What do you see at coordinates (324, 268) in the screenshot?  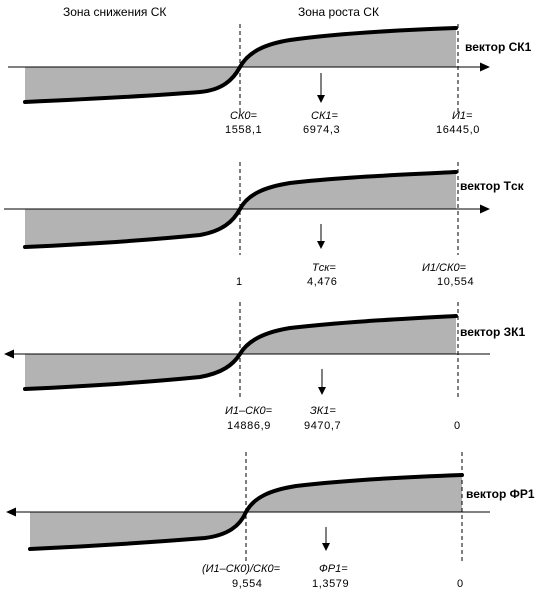 I see `label-tsk-name: Tск=` at bounding box center [324, 268].